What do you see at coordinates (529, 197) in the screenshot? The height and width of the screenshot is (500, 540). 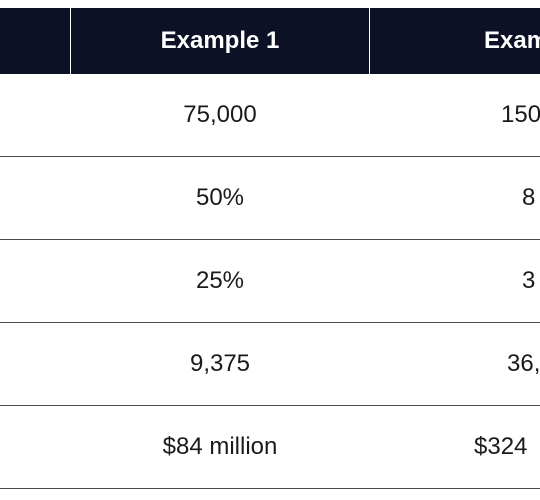 I see `cell-example-2: 8` at bounding box center [529, 197].